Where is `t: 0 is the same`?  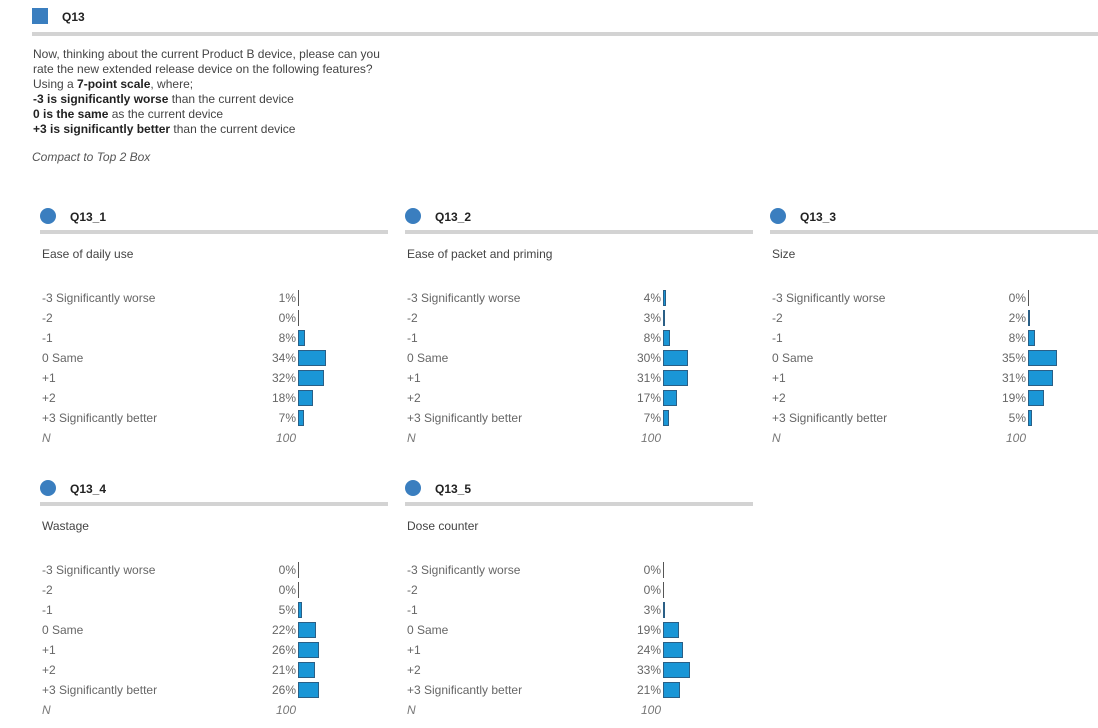 t: 0 is the same is located at coordinates (71, 114).